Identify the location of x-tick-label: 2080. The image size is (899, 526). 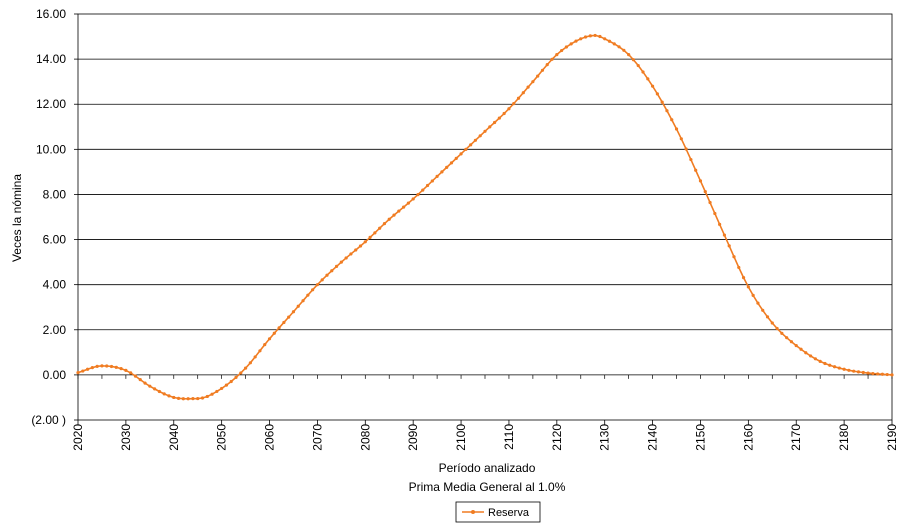
(365, 437).